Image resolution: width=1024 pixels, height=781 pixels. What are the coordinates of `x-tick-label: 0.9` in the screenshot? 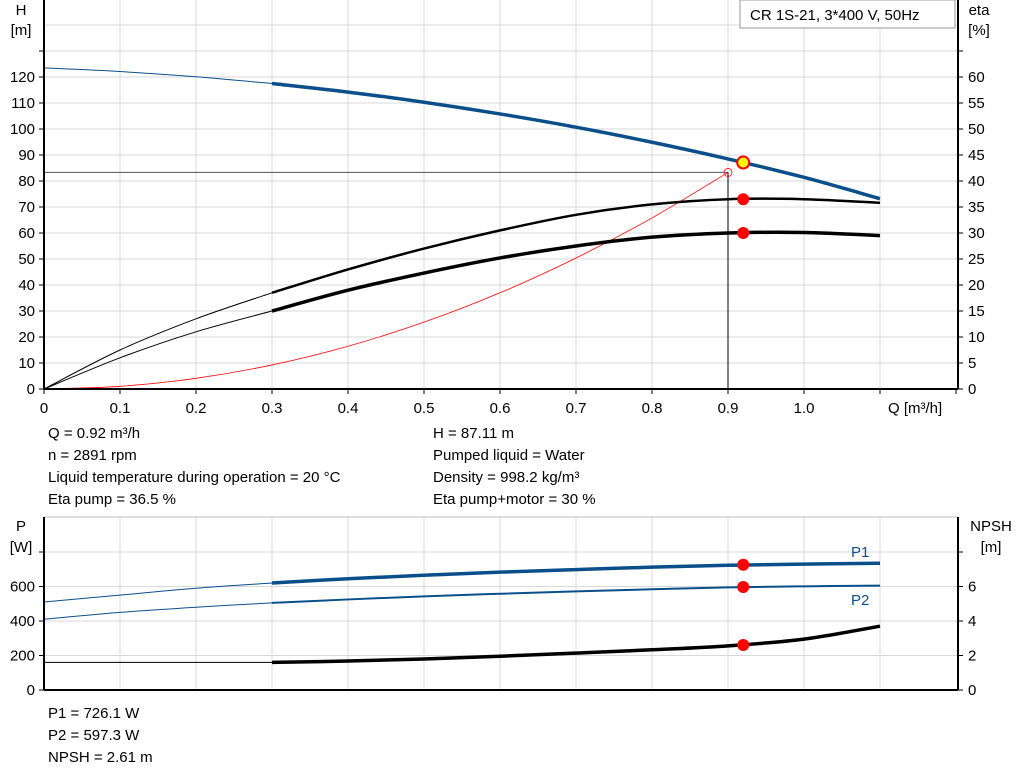 It's located at (728, 408).